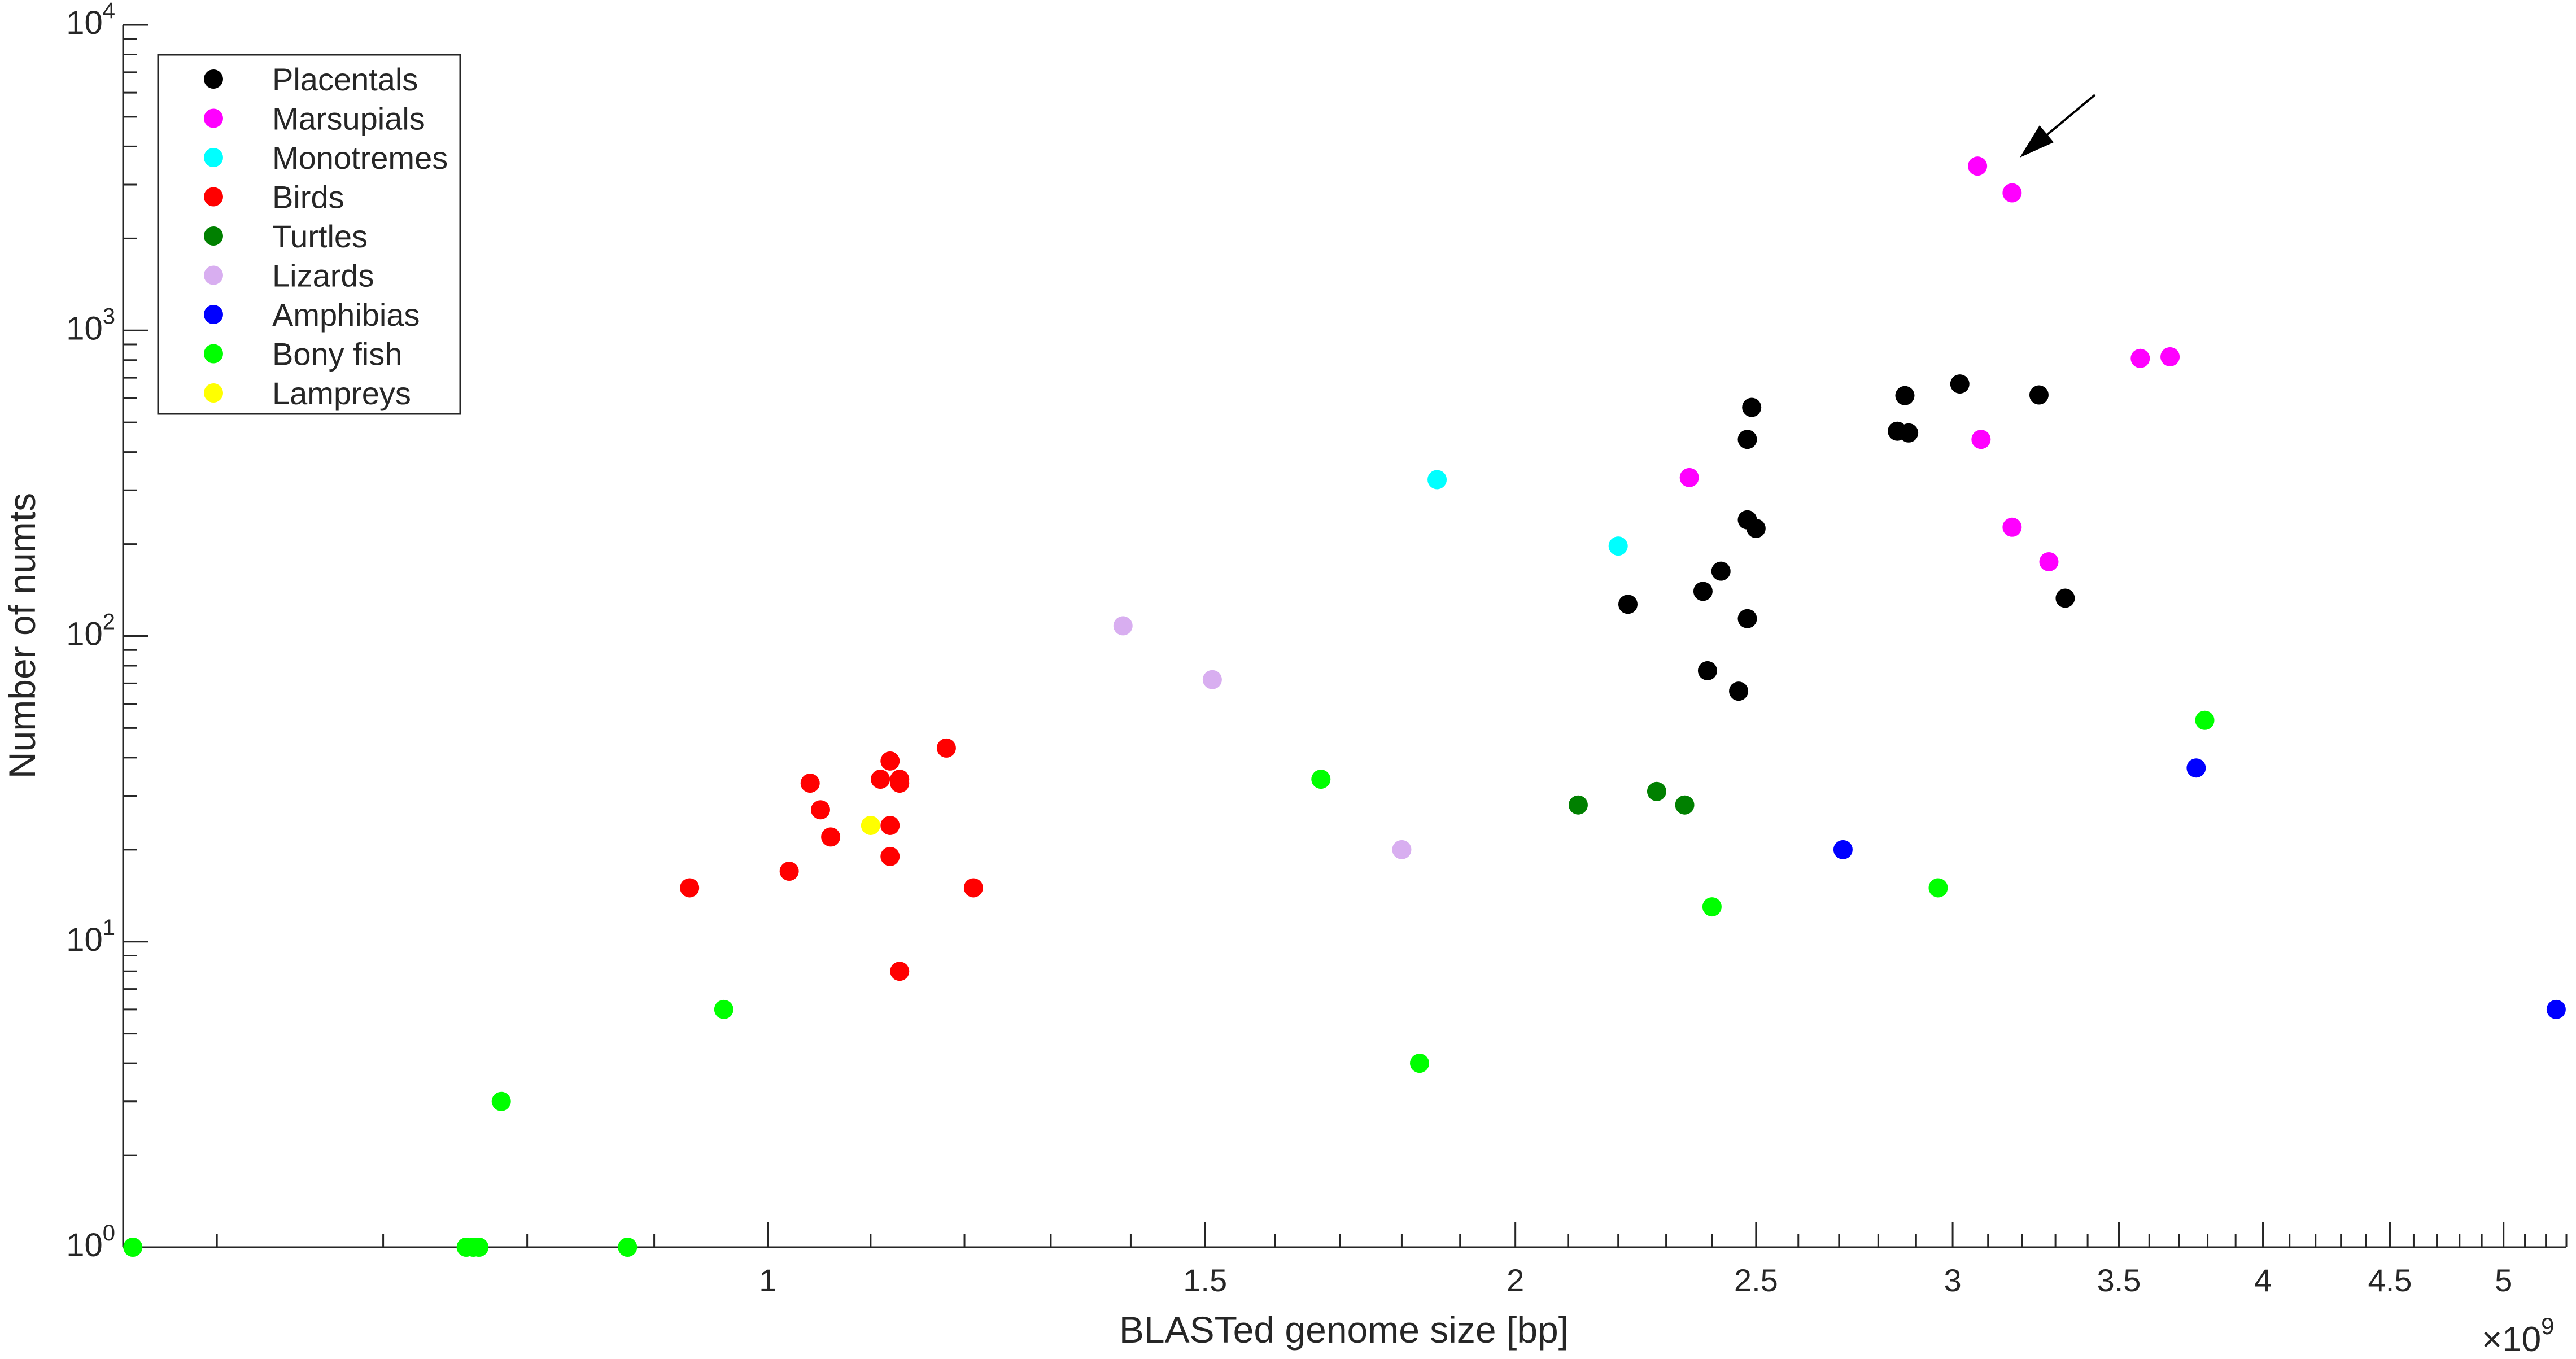  Describe the element at coordinates (22, 636) in the screenshot. I see `y-axis-label: Number of numts` at that location.